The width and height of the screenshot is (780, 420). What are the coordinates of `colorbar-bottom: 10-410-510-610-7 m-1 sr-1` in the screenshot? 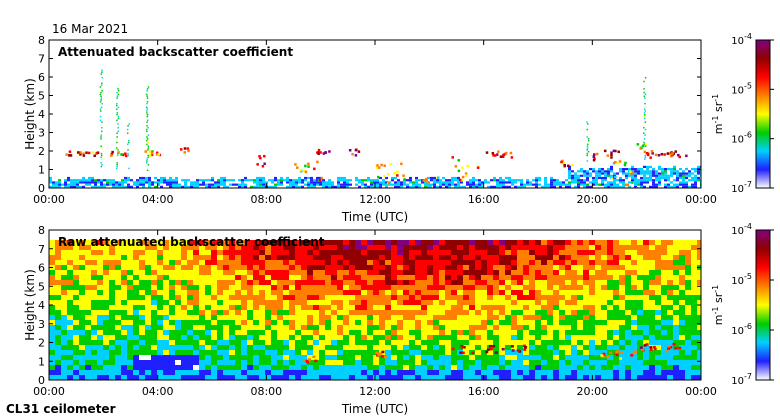 It's located at (742, 304).